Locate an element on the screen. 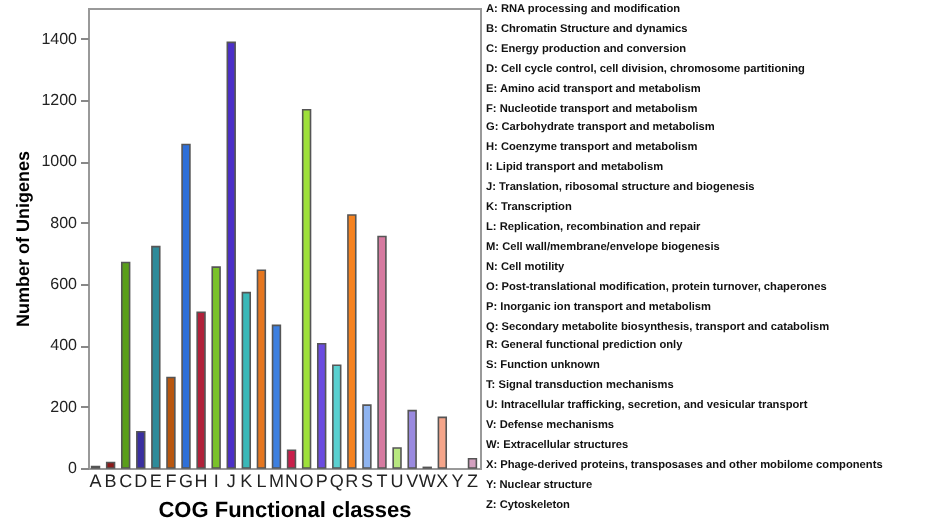 This screenshot has width=948, height=528. x-tick-label: H is located at coordinates (201, 481).